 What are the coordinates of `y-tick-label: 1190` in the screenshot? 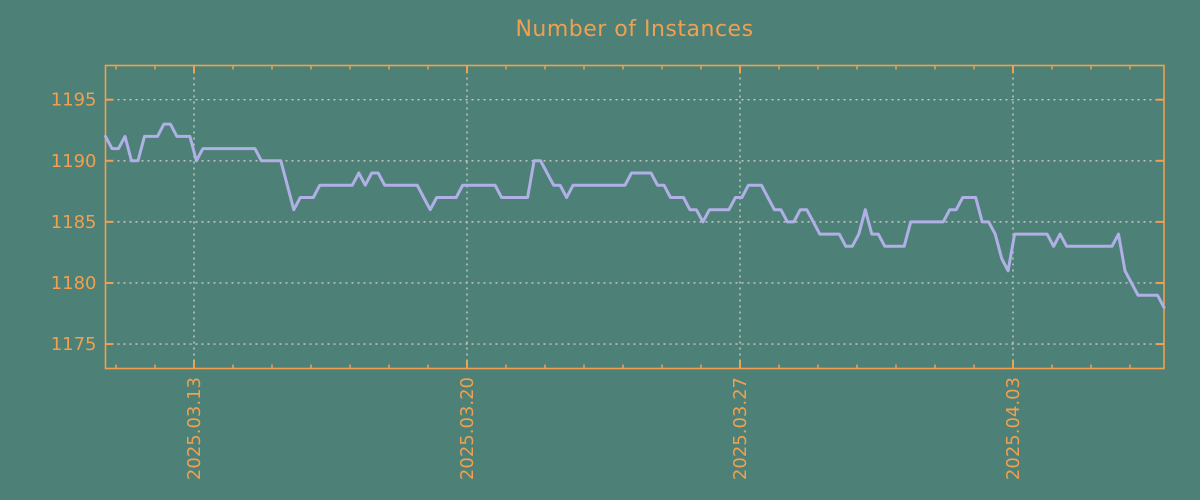 It's located at (74, 161).